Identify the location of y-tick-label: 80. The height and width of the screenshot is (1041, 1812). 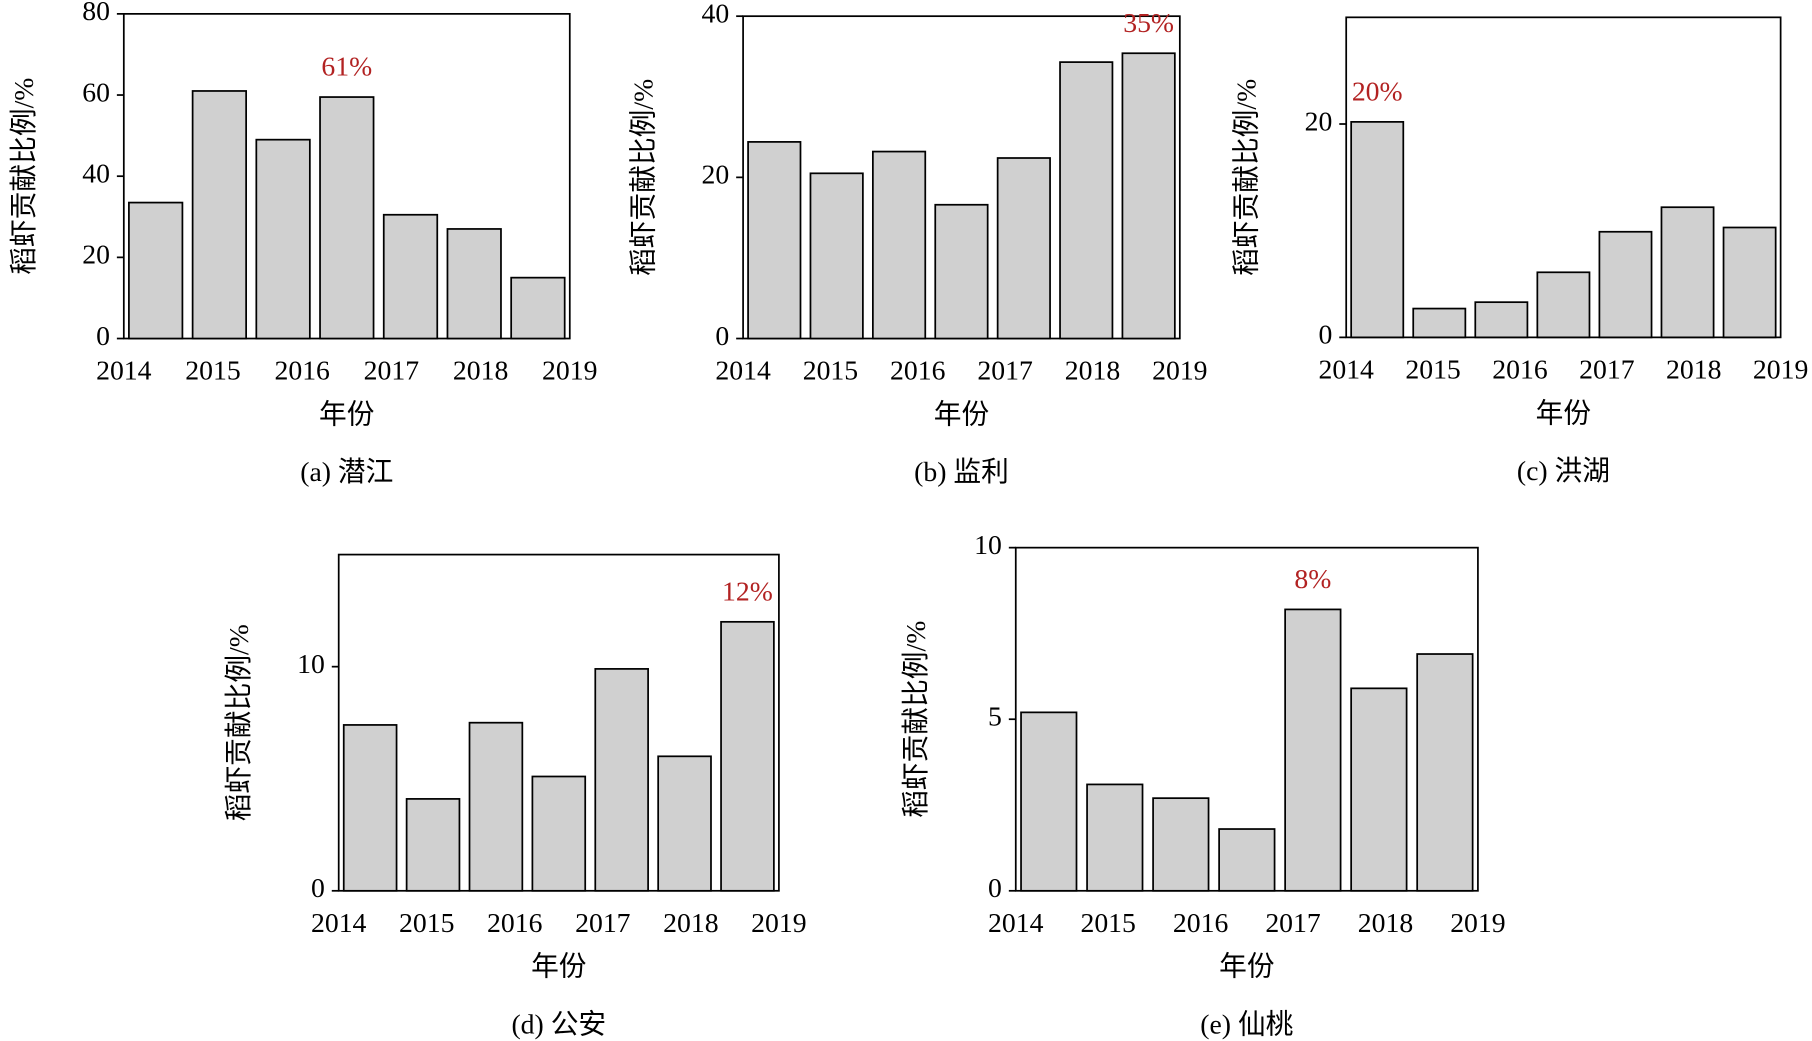
(96, 13).